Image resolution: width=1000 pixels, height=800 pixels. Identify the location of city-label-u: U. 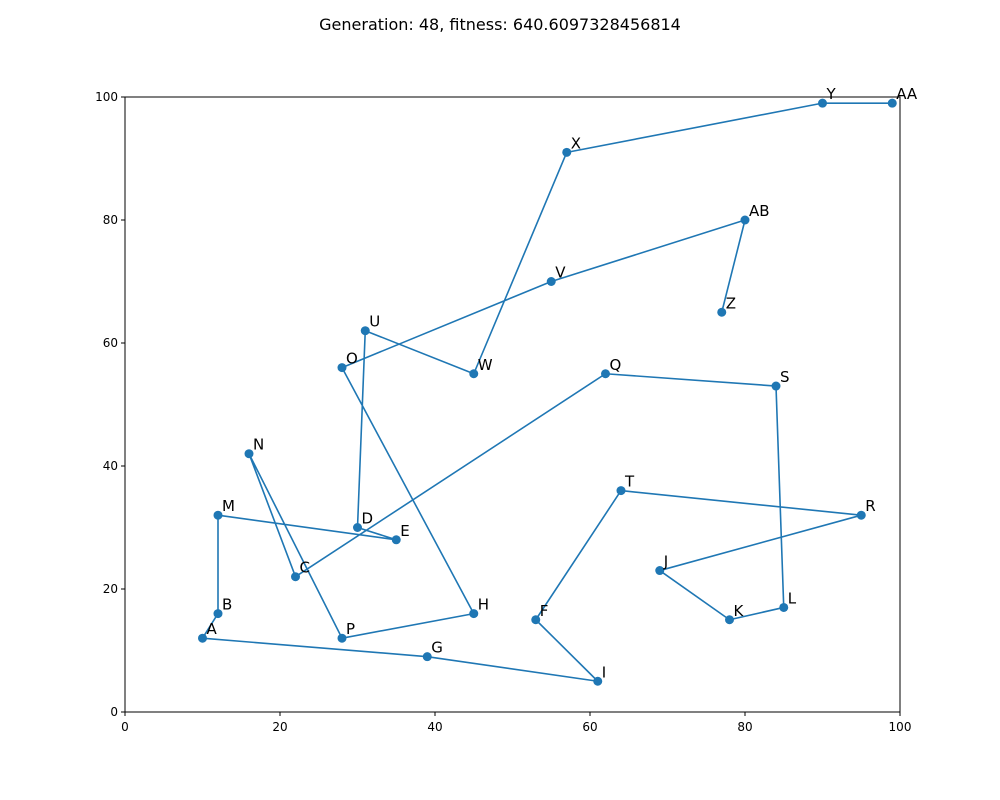
(374, 322).